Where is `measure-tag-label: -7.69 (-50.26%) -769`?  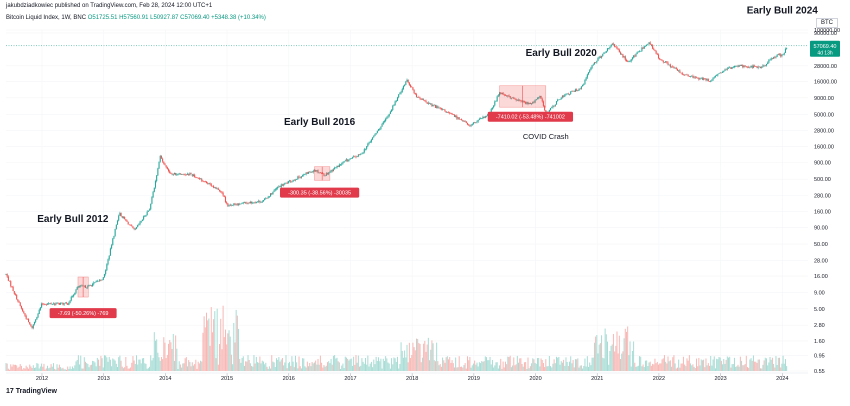 measure-tag-label: -7.69 (-50.26%) -769 is located at coordinates (83, 314).